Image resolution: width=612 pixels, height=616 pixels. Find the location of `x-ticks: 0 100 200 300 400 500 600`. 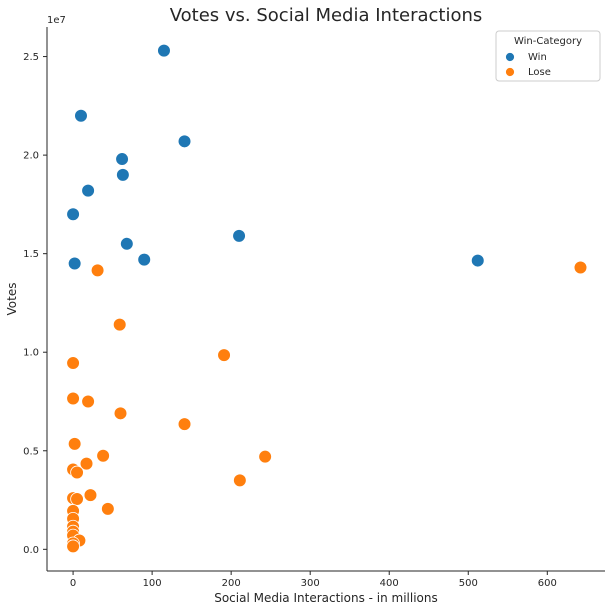

x-ticks: 0 100 200 300 400 500 600 is located at coordinates (313, 580).